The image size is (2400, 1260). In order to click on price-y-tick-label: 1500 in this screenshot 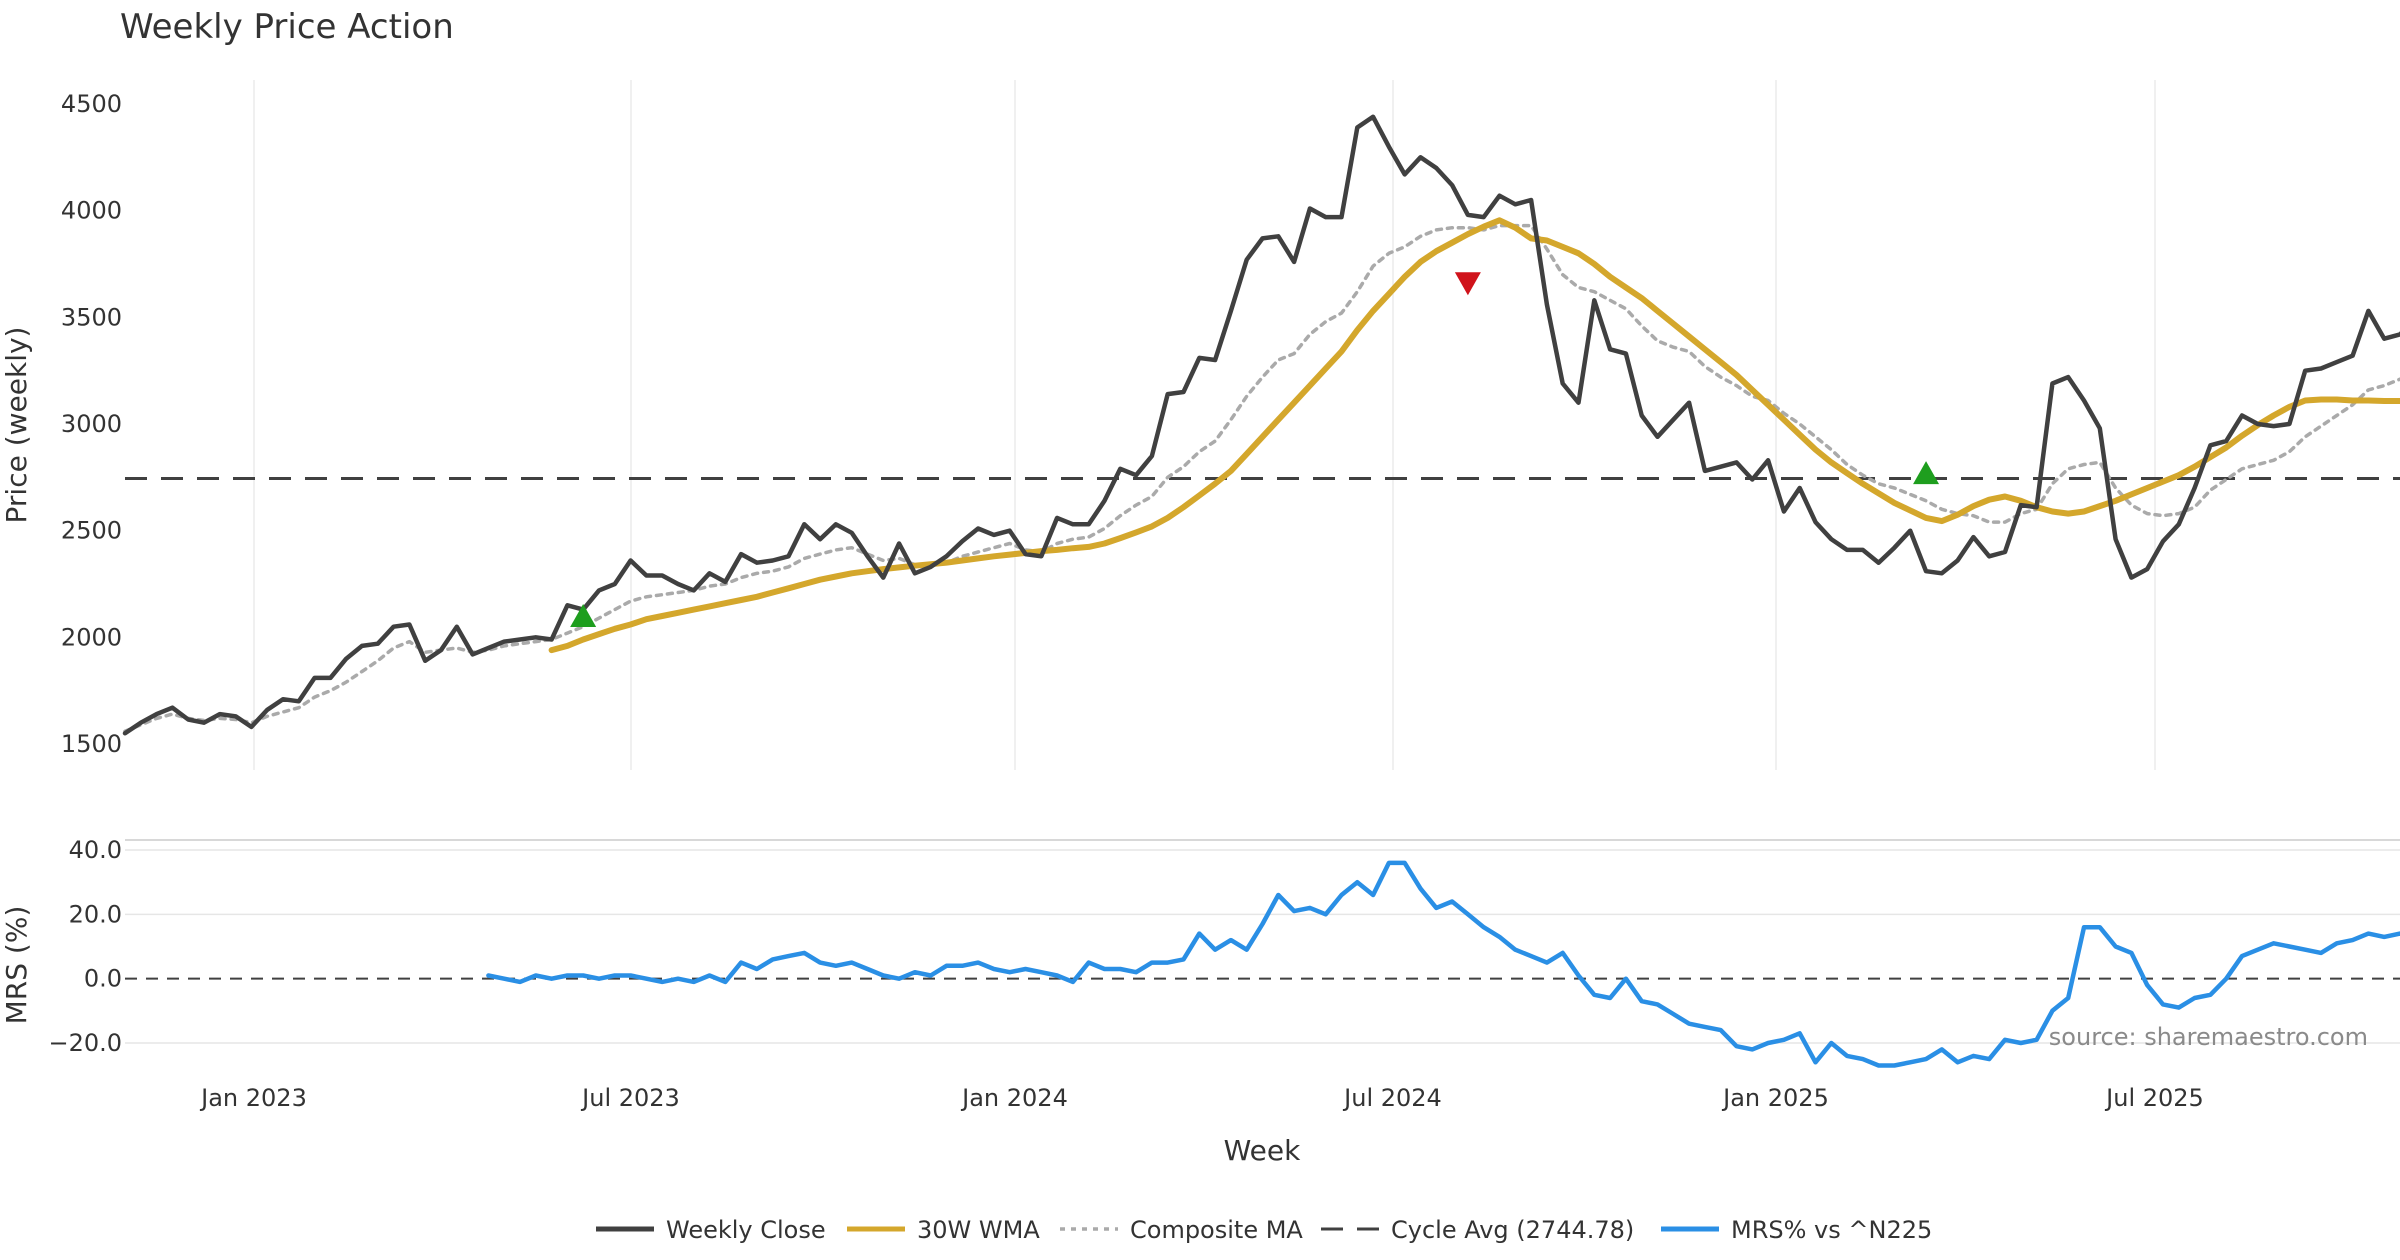, I will do `click(91, 744)`.